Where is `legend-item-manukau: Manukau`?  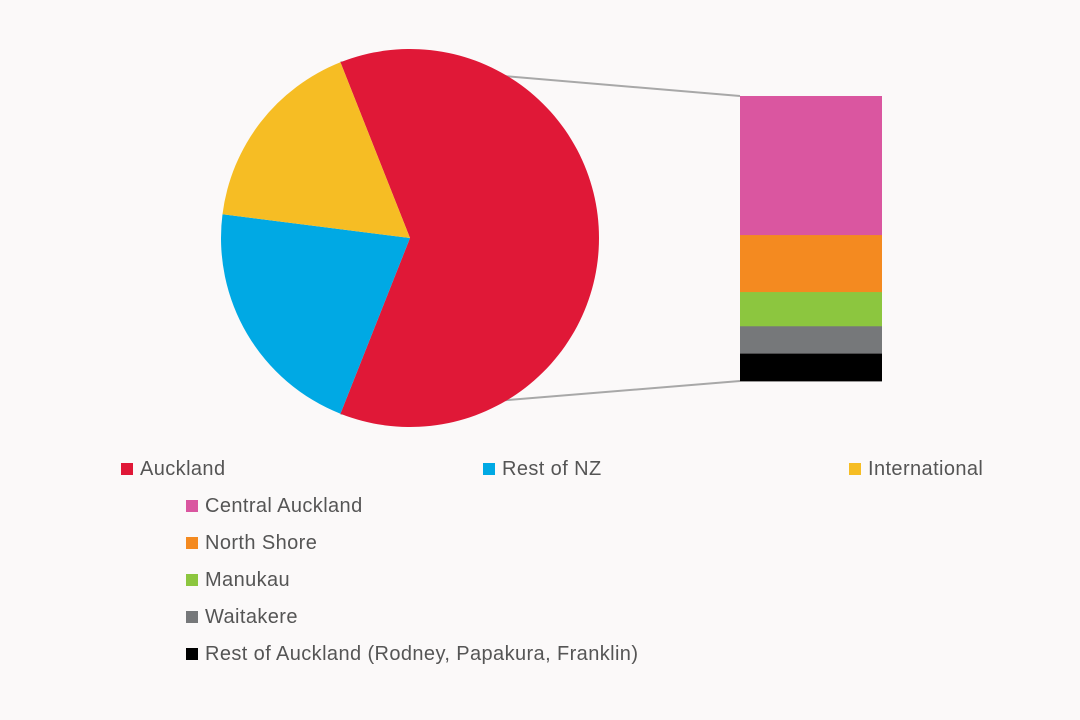
legend-item-manukau: Manukau is located at coordinates (238, 580).